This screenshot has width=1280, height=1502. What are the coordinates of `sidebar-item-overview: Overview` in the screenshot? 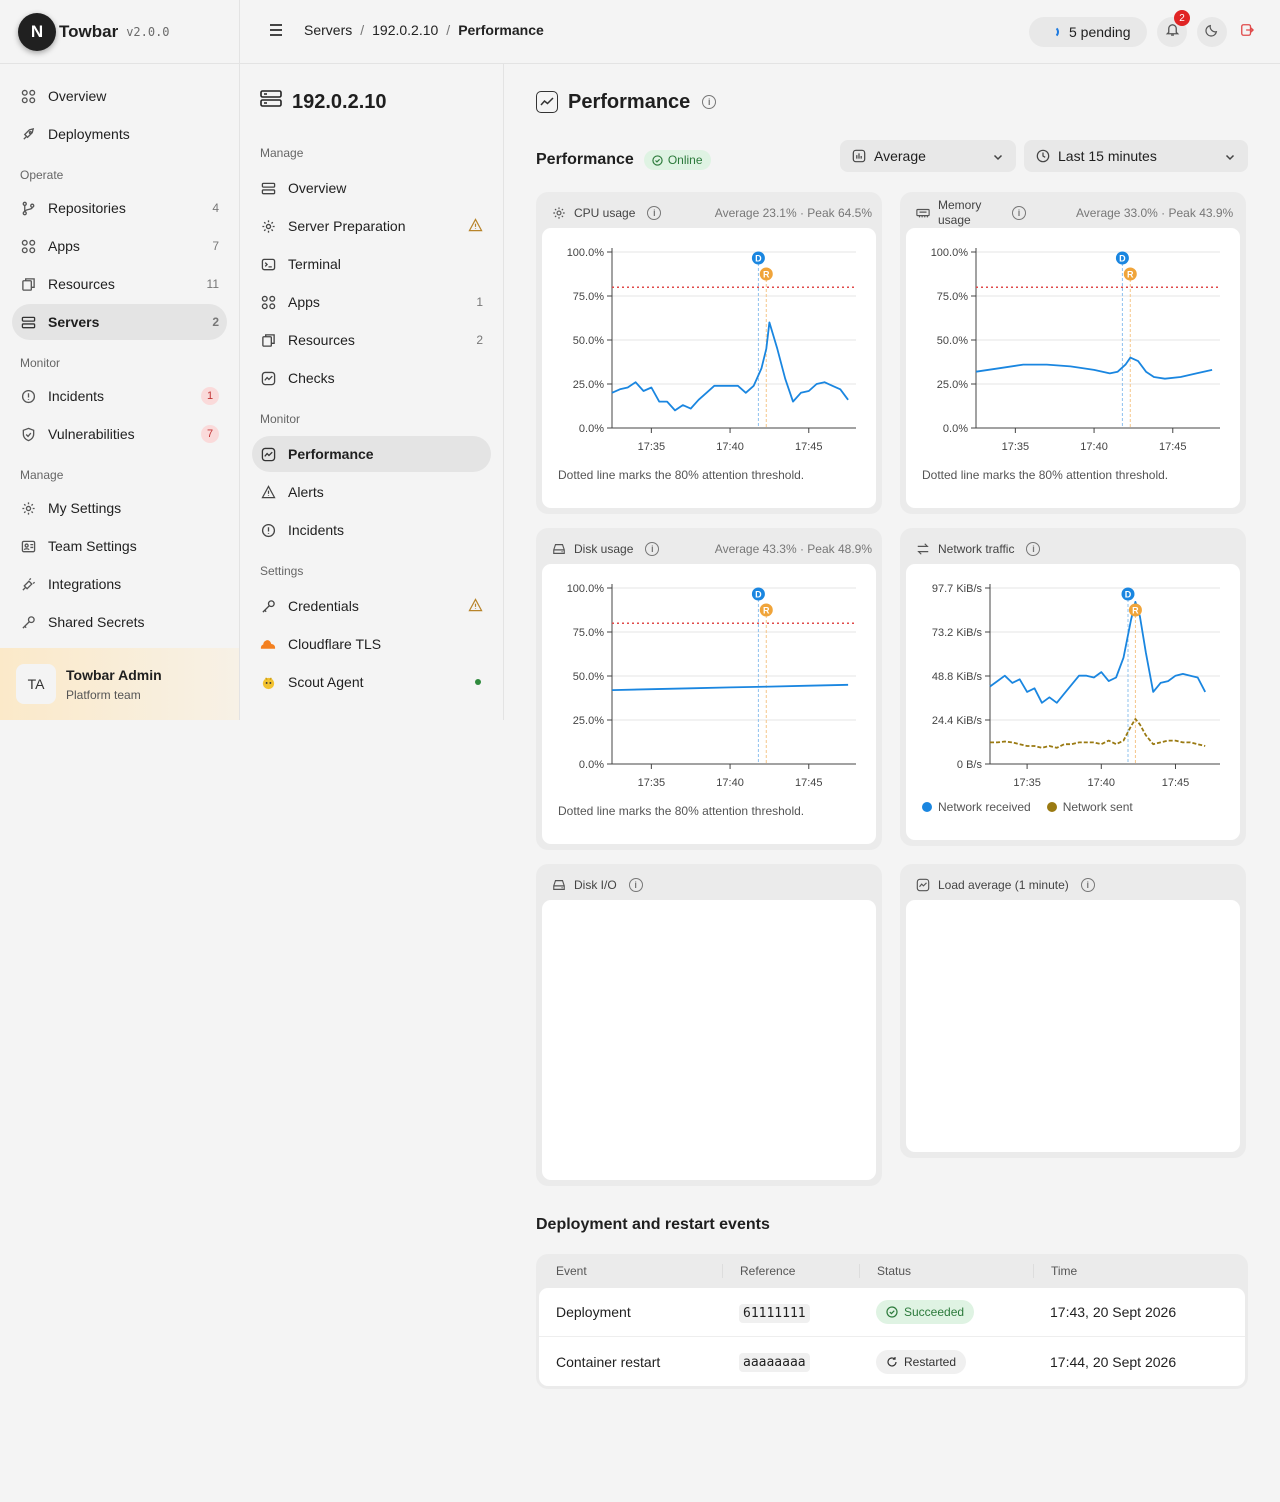 It's located at (119, 96).